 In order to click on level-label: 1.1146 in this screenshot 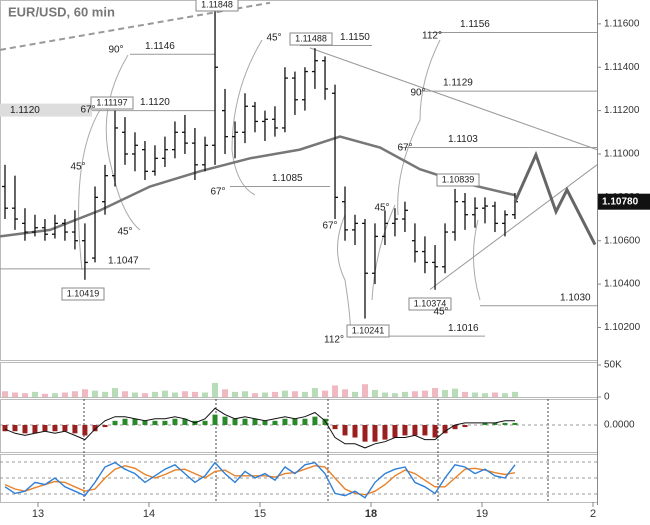, I will do `click(160, 46)`.